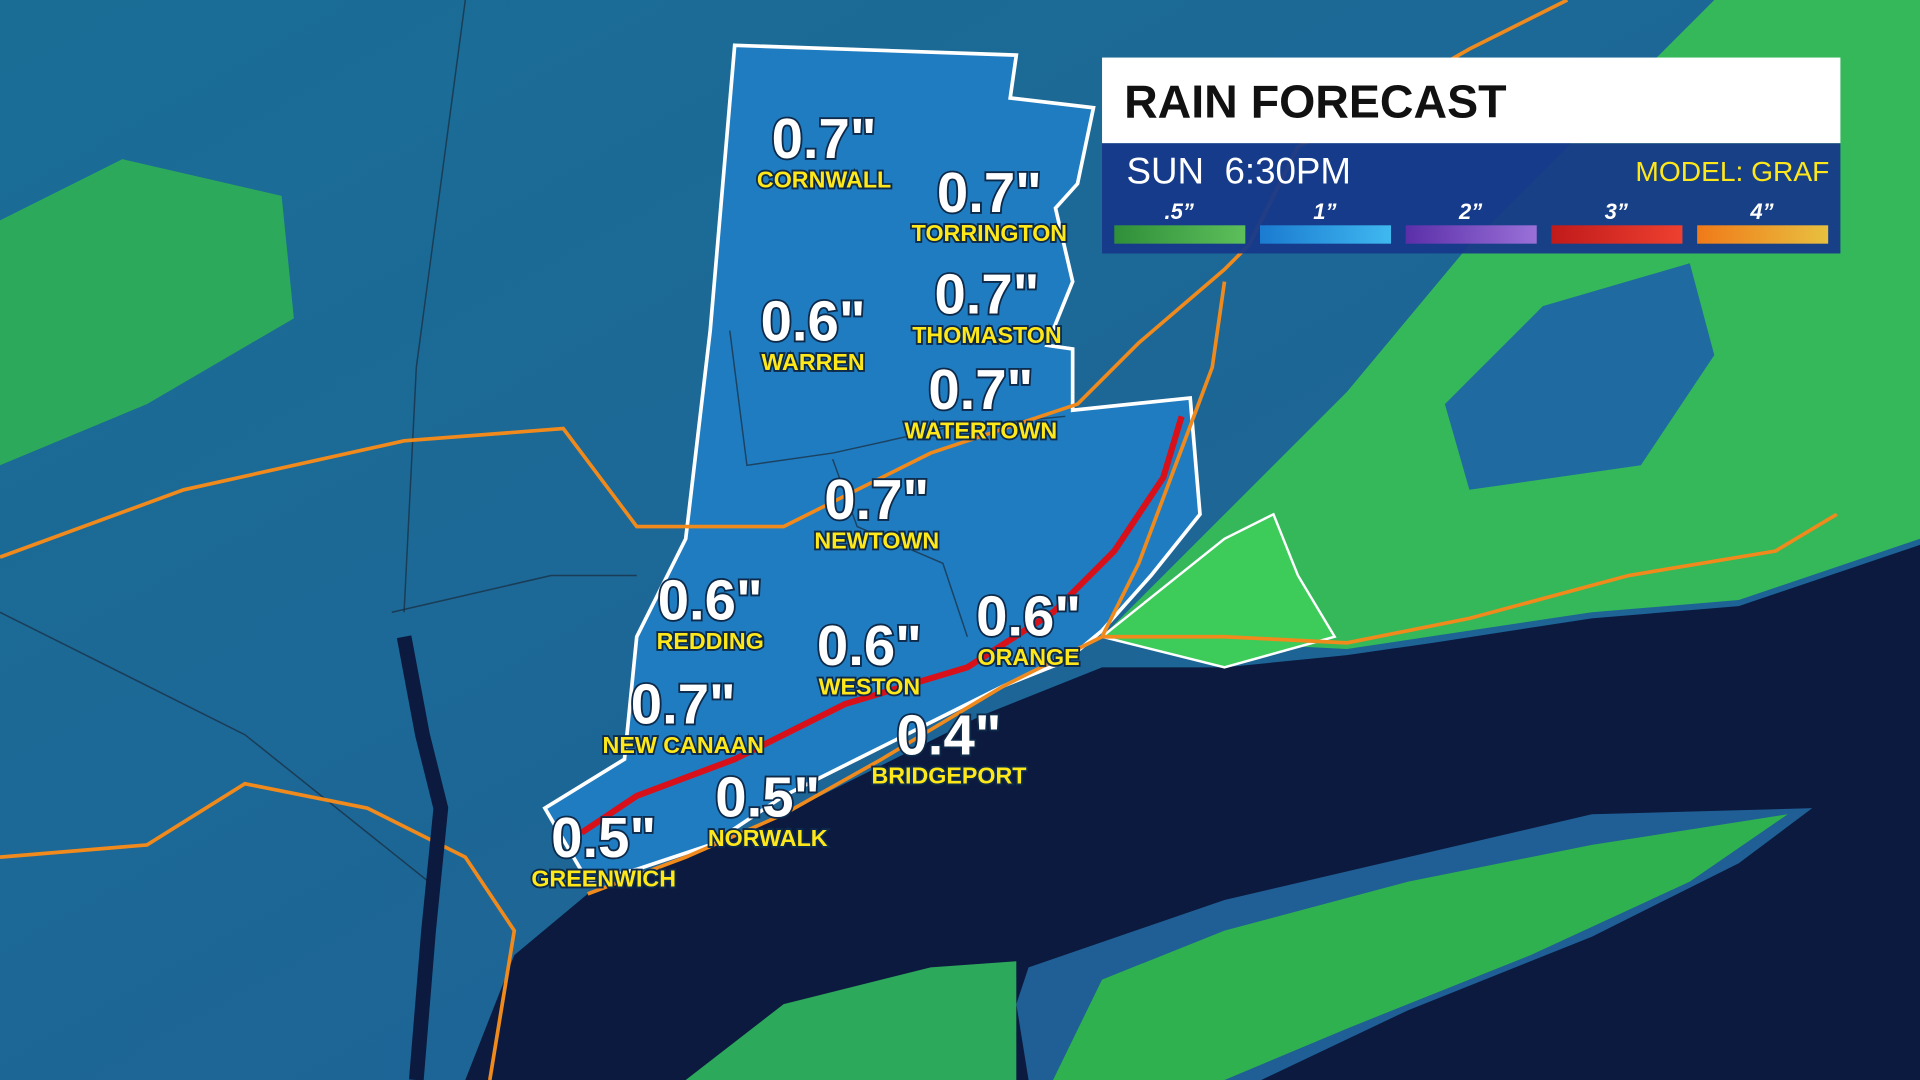  What do you see at coordinates (1324, 211) in the screenshot?
I see `legend-label: 1”` at bounding box center [1324, 211].